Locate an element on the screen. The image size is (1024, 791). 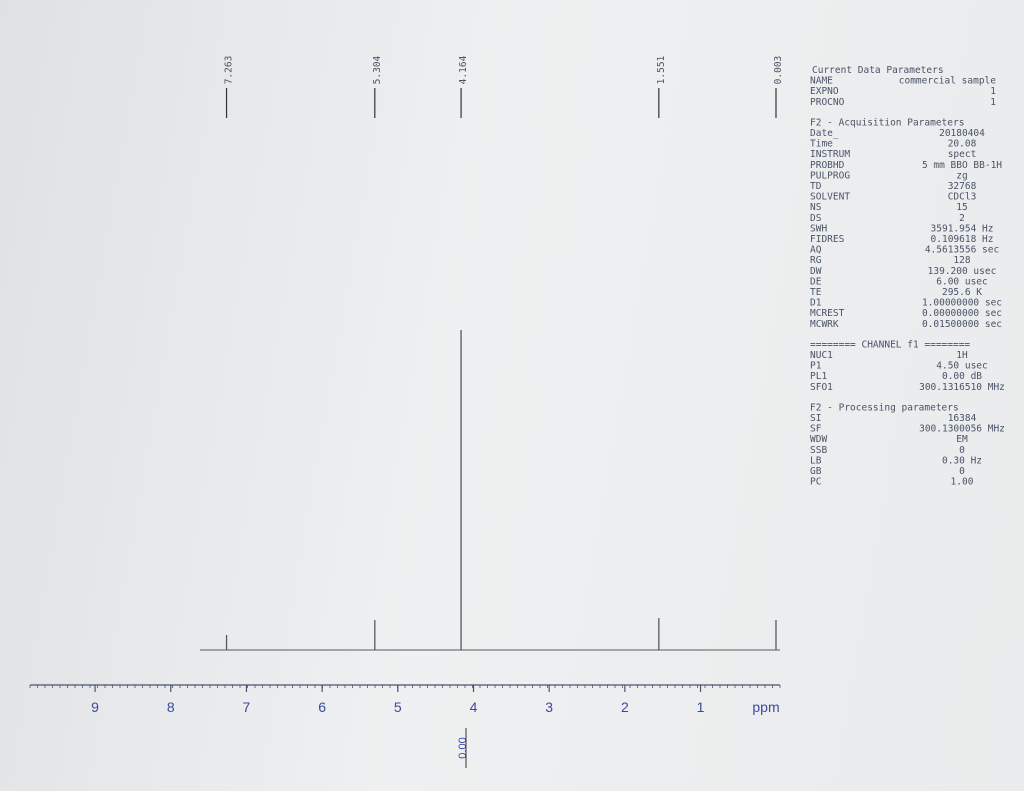
param-value: 4.50 usec is located at coordinates (961, 366).